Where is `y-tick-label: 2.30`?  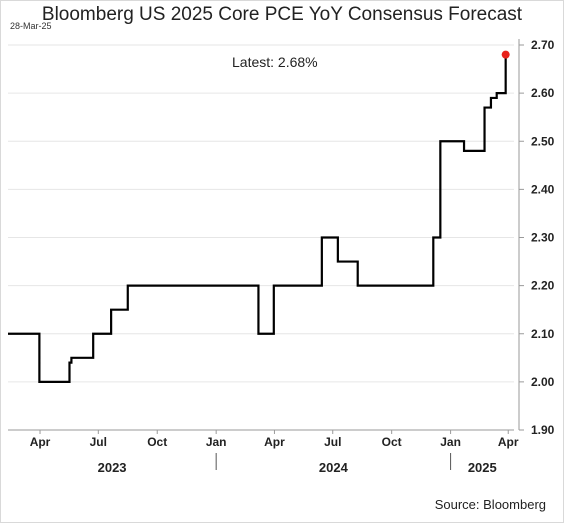 y-tick-label: 2.30 is located at coordinates (543, 238).